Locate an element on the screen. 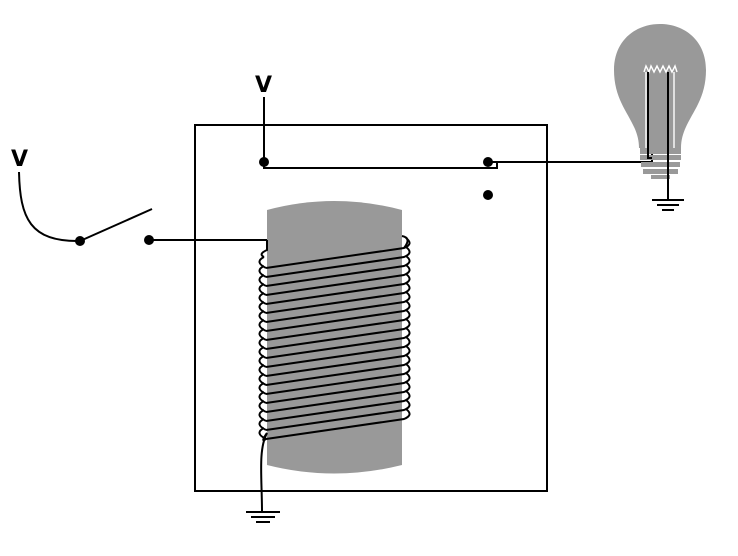 Image resolution: width=738 pixels, height=556 pixels. lamp-filament-lead is located at coordinates (649, 115).